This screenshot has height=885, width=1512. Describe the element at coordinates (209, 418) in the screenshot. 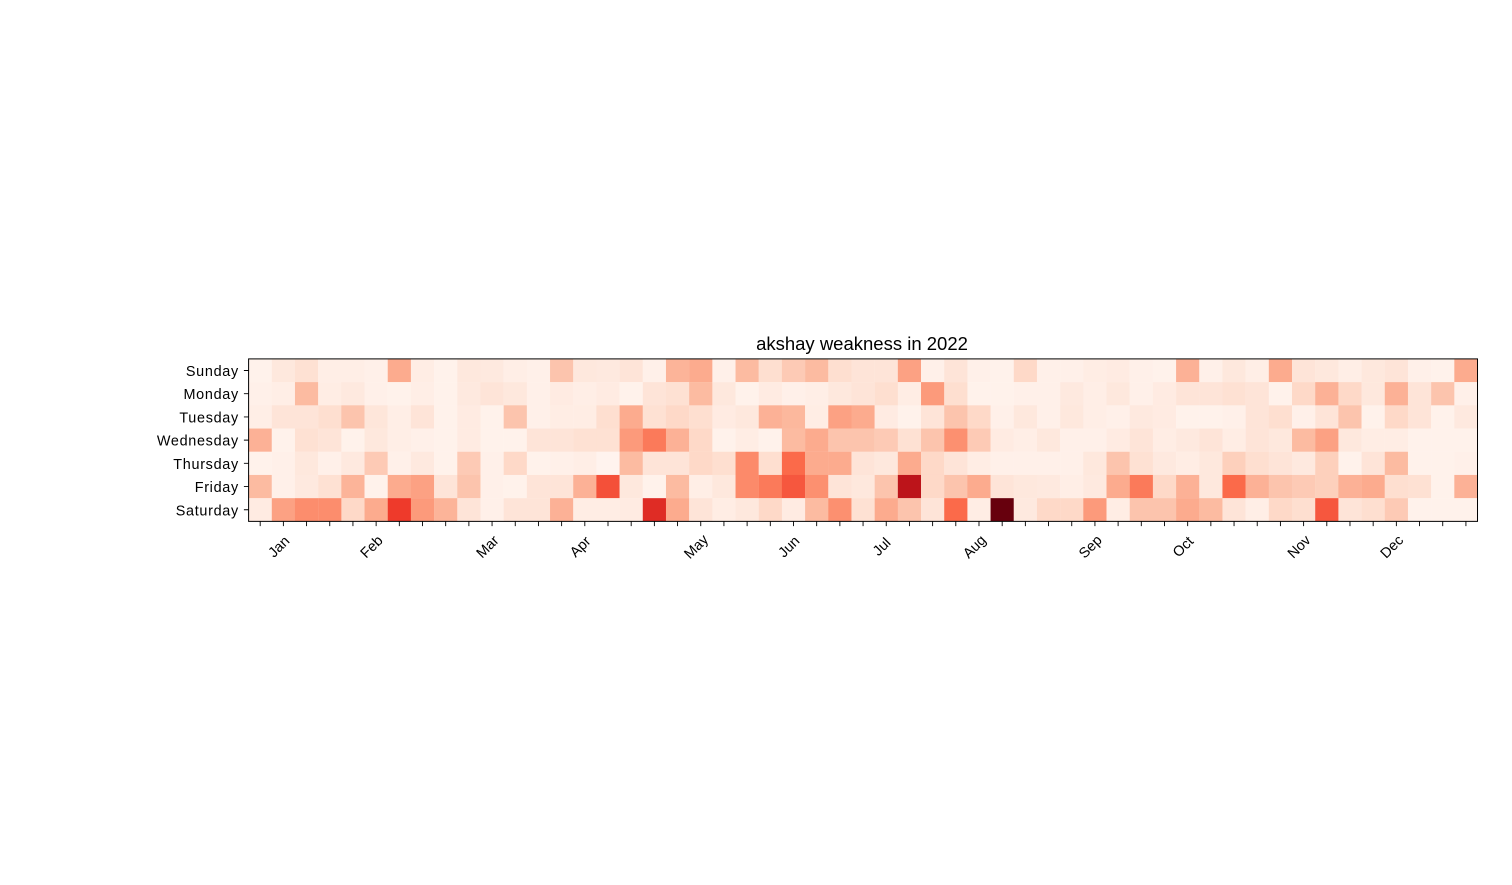

I see `svg-text: Tuesday` at that location.